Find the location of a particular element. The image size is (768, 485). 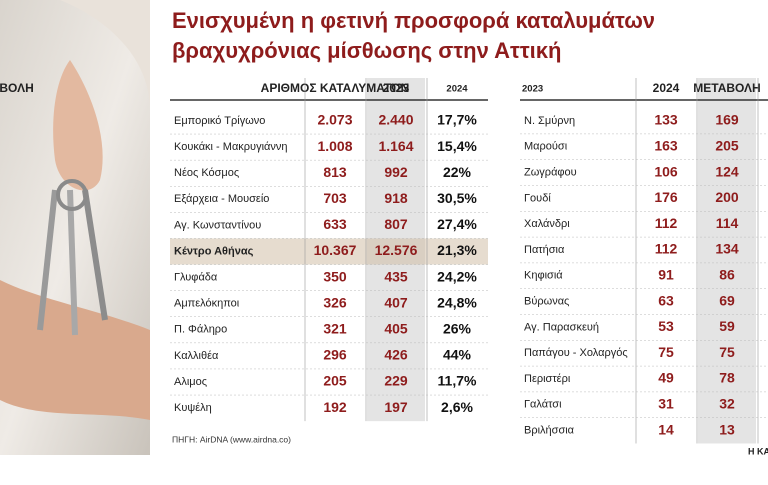

change-value: 17,7% is located at coordinates (457, 120).